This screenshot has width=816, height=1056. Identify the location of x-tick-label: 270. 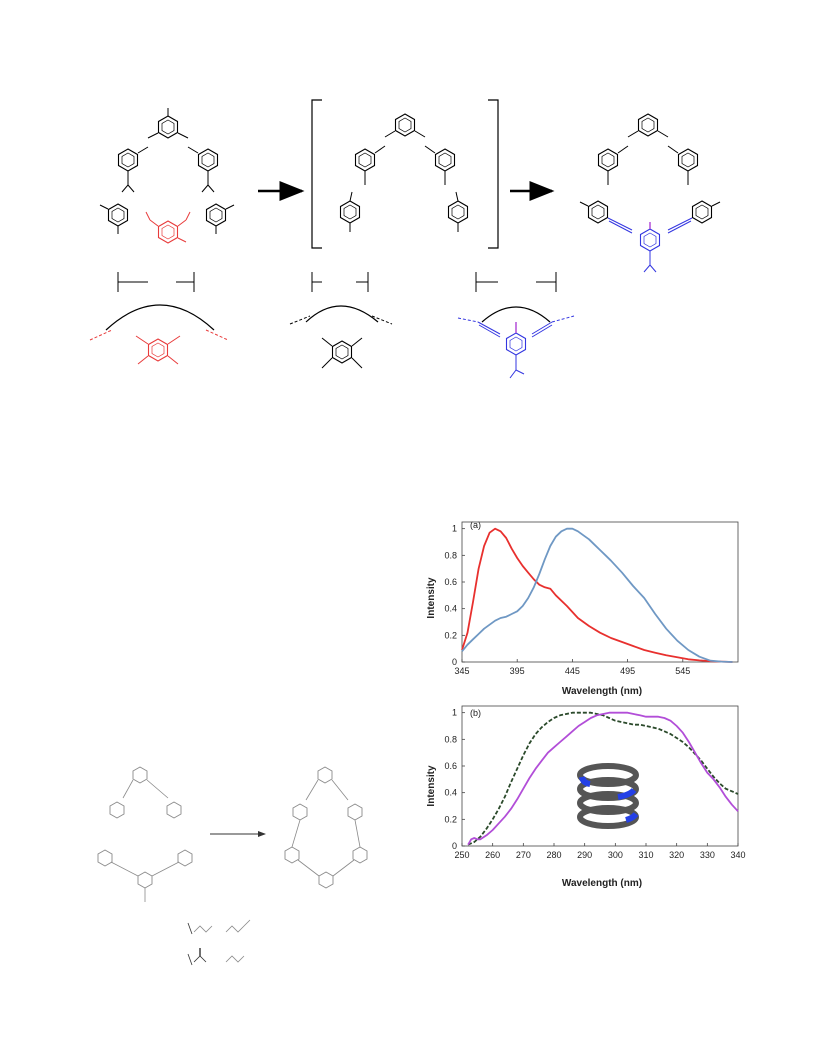
(523, 855).